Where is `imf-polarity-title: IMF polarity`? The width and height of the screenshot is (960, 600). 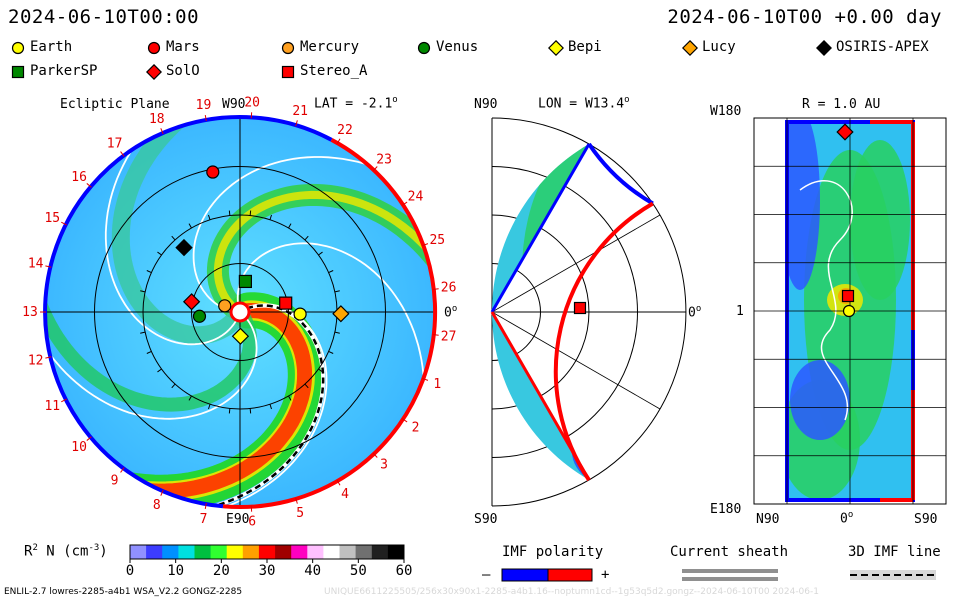
imf-polarity-title: IMF polarity is located at coordinates (553, 552).